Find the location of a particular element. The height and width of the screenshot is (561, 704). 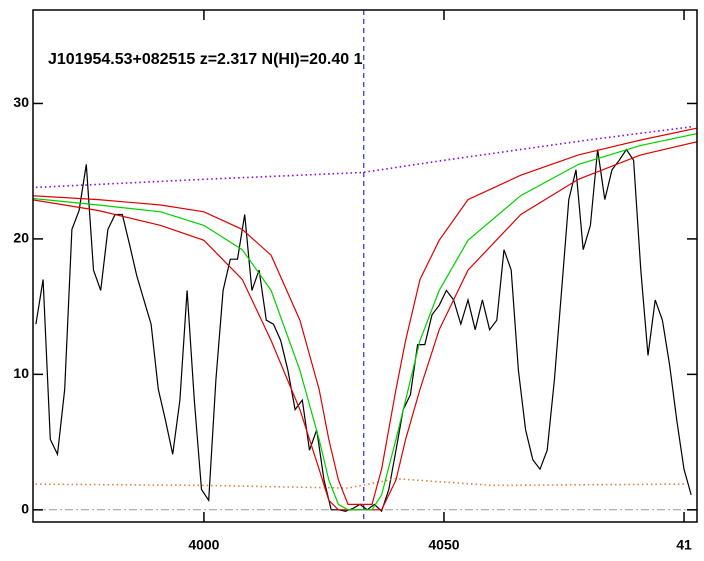

x-tick-label: 41 is located at coordinates (684, 545).